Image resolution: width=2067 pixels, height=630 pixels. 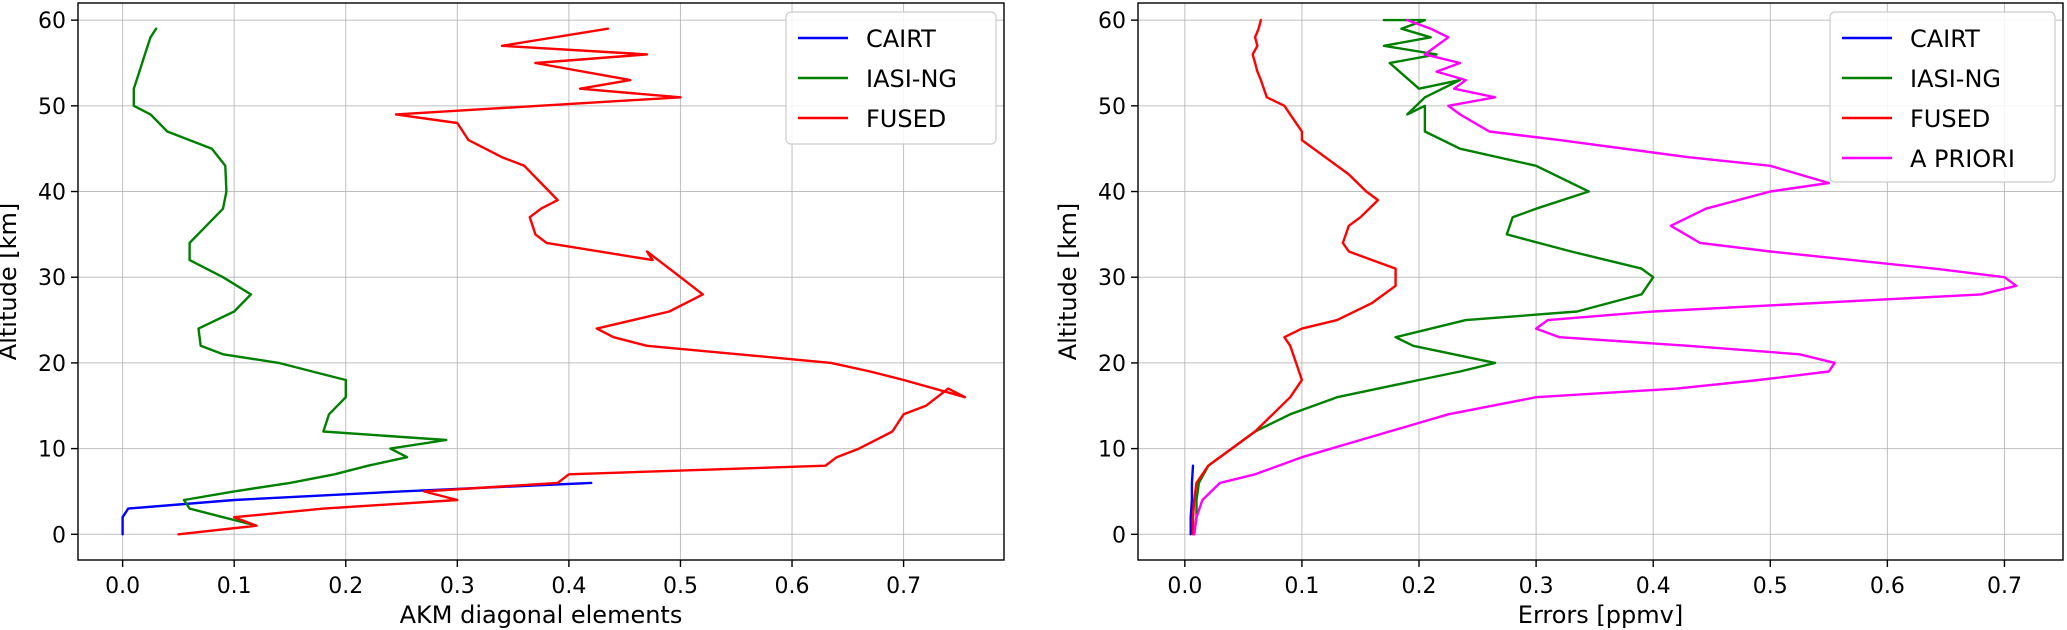 I want to click on x-axis-title: Errors [ppmv], so click(x=1600, y=615).